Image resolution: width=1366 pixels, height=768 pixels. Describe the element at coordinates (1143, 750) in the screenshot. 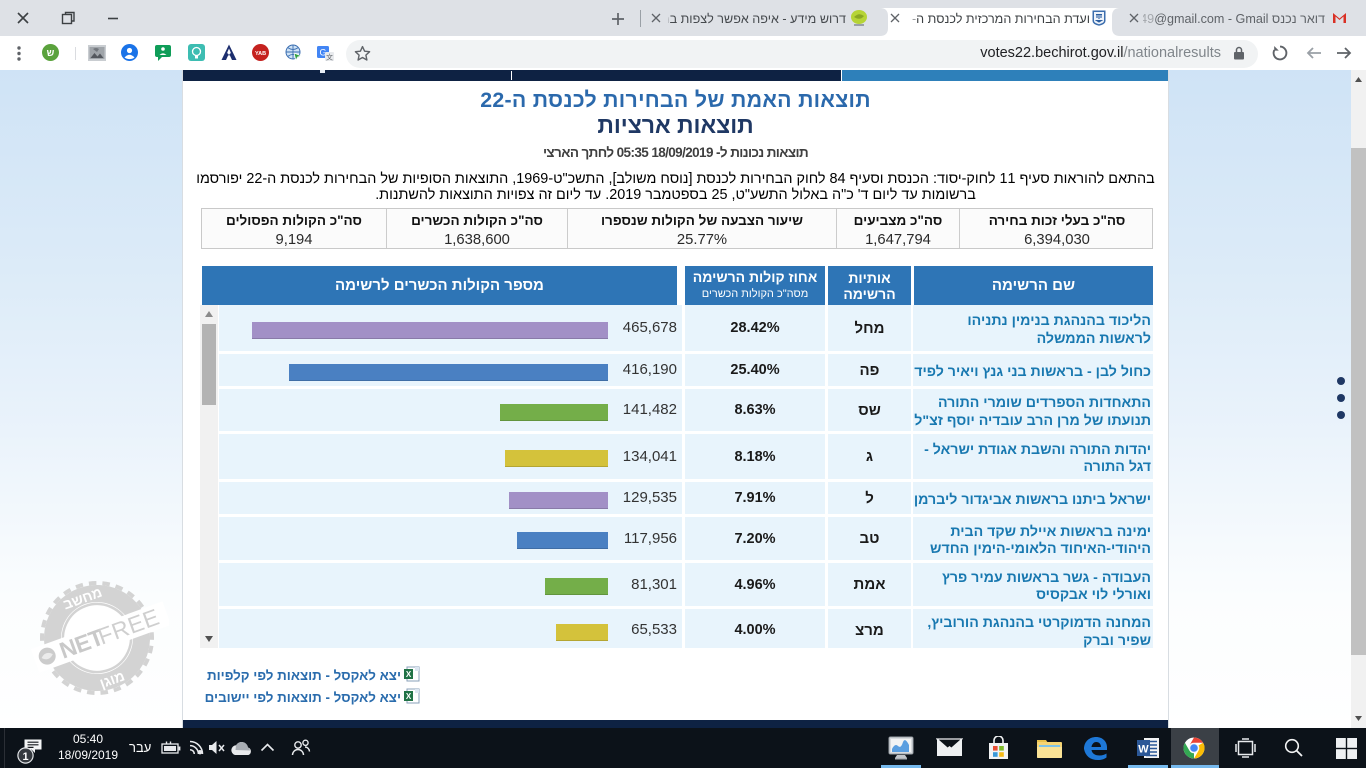

I see `svg-text: W` at that location.